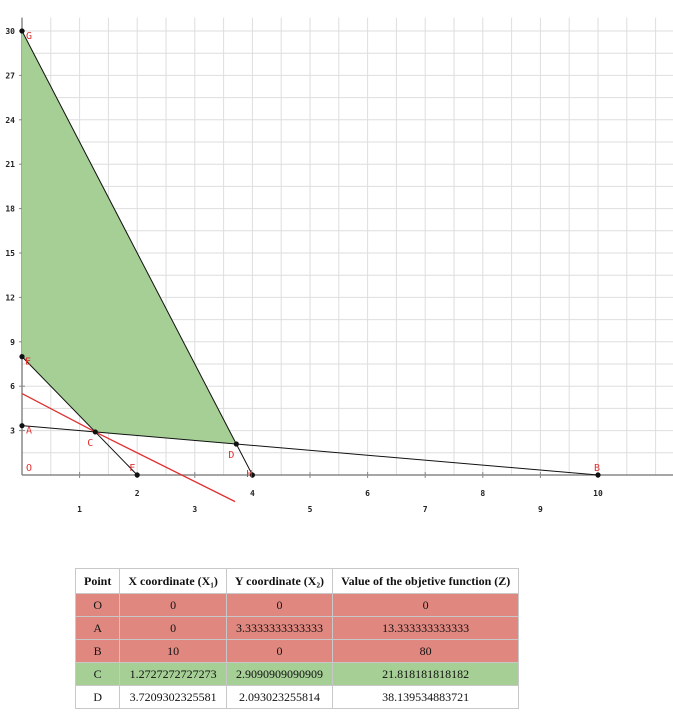 This screenshot has width=673, height=713. I want to click on header-x-coordinate: X coordinate (X₁), so click(173, 581).